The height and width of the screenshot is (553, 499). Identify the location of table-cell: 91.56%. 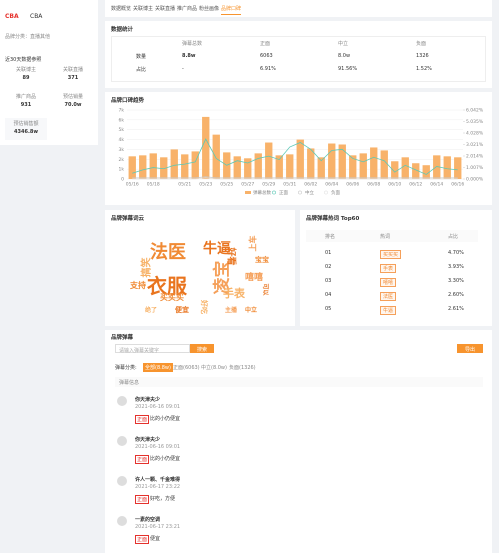
(348, 69).